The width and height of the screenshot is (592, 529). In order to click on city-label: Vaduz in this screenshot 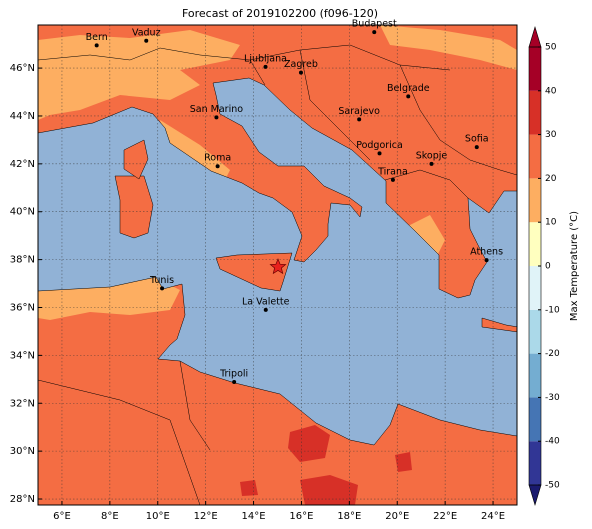, I will do `click(146, 32)`.